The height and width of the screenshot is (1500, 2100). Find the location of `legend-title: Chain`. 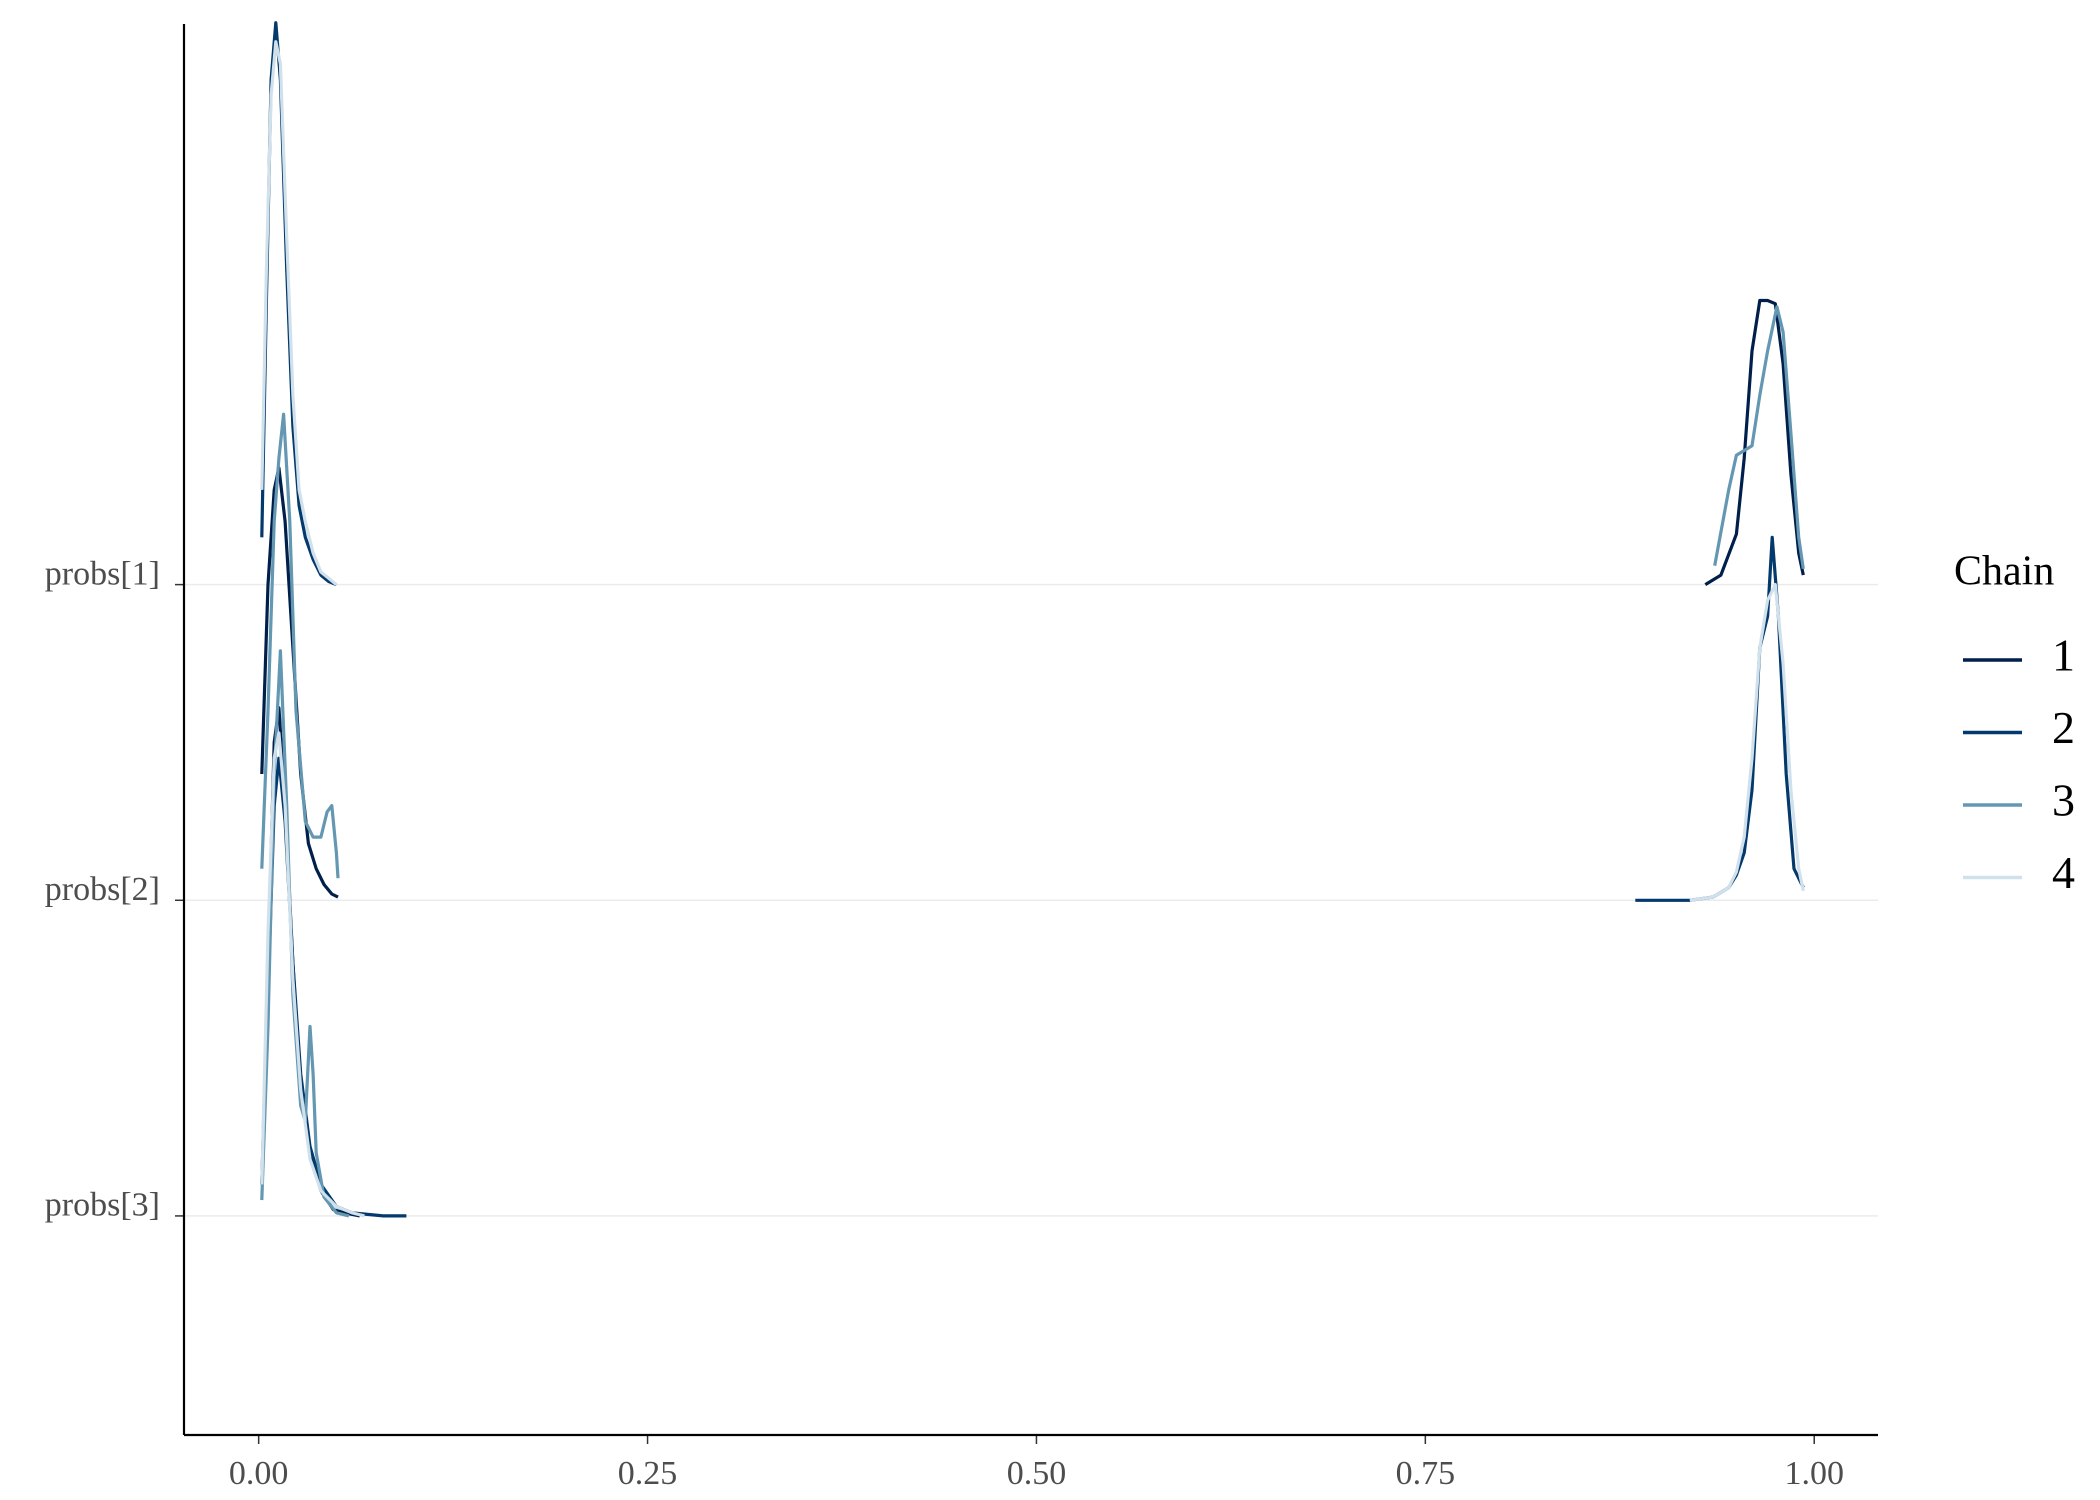

legend-title: Chain is located at coordinates (2004, 572).